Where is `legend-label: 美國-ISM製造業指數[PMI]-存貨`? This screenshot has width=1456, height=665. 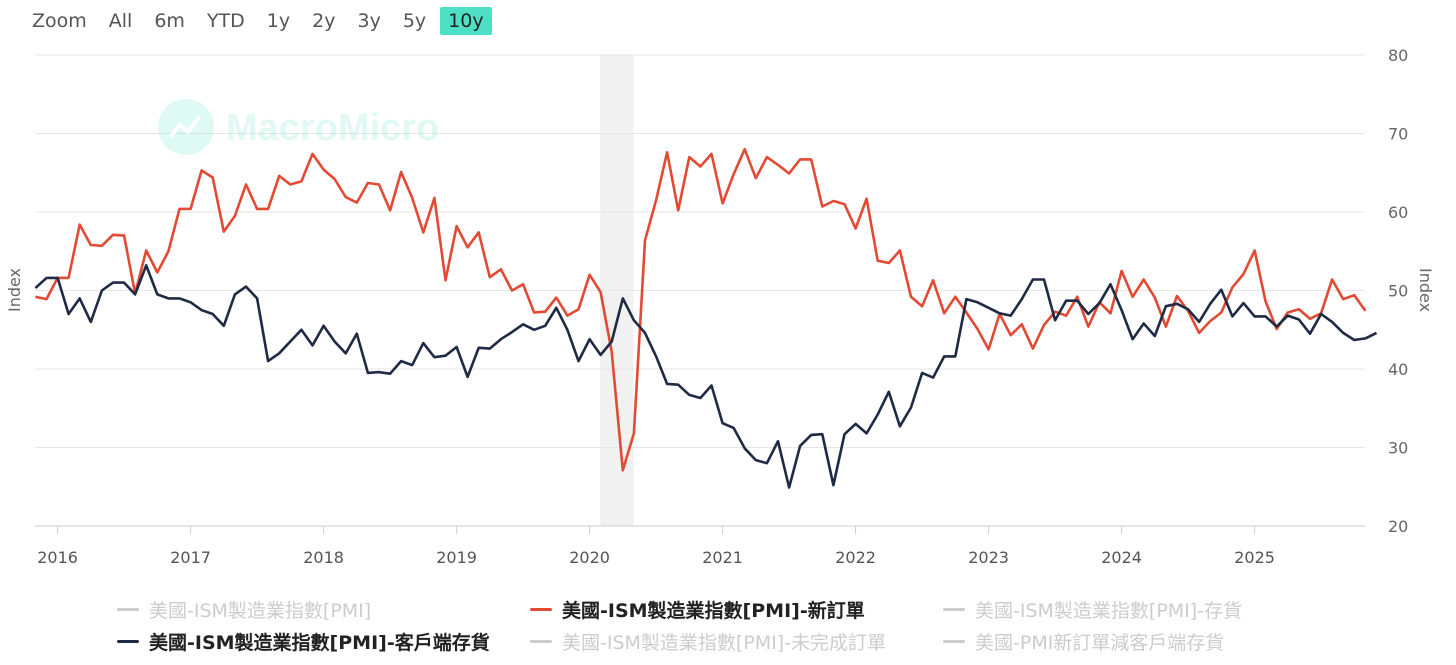 legend-label: 美國-ISM製造業指數[PMI]-存貨 is located at coordinates (1109, 611).